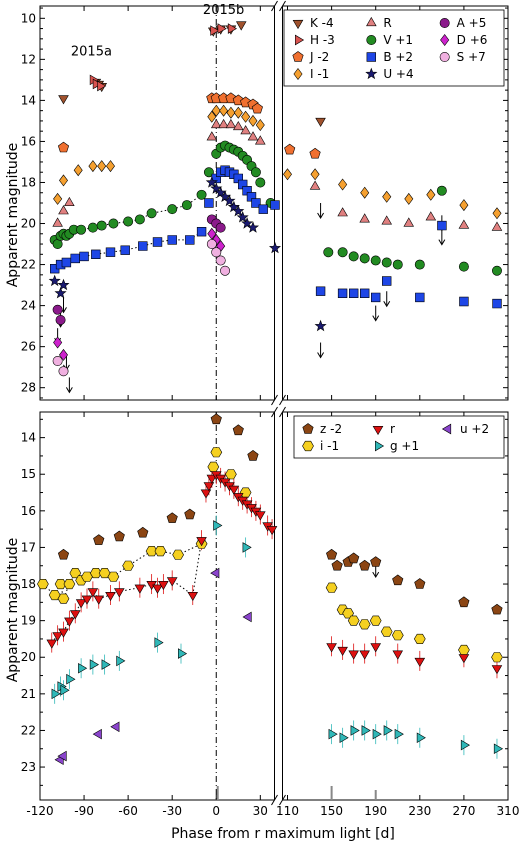 This screenshot has width=520, height=845. What do you see at coordinates (28, 388) in the screenshot?
I see `top-y-tick-label: 28` at bounding box center [28, 388].